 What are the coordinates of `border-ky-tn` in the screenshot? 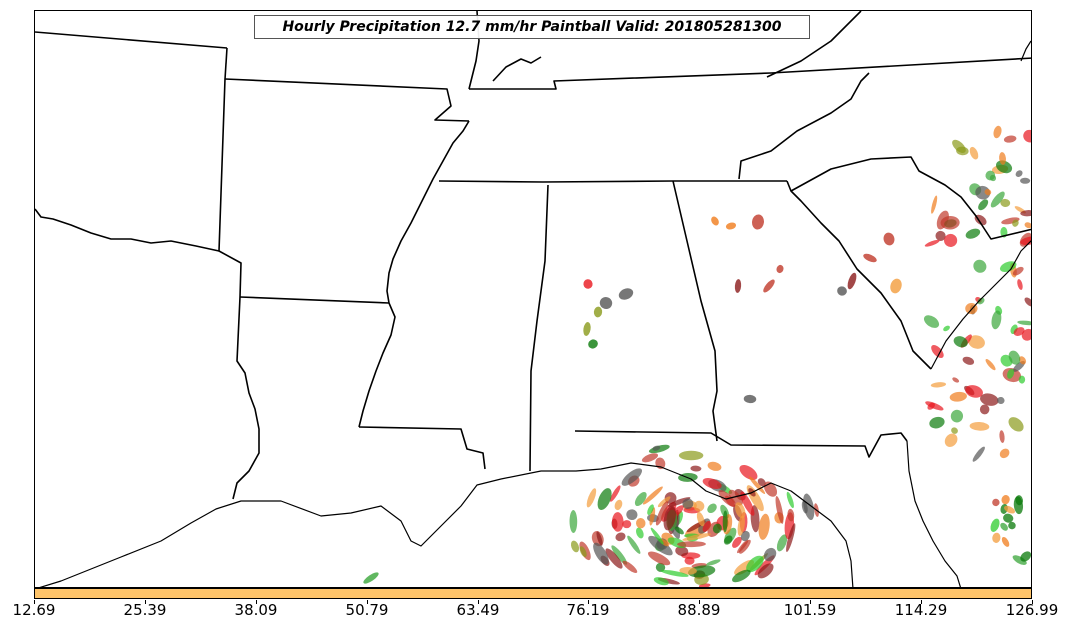 It's located at (750, 73).